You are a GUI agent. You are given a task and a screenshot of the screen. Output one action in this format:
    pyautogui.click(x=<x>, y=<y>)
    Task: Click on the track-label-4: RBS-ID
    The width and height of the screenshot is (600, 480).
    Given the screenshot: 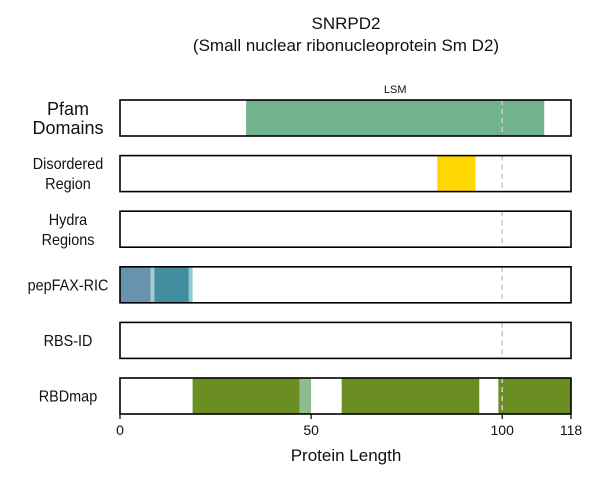 What is the action you would take?
    pyautogui.click(x=68, y=341)
    